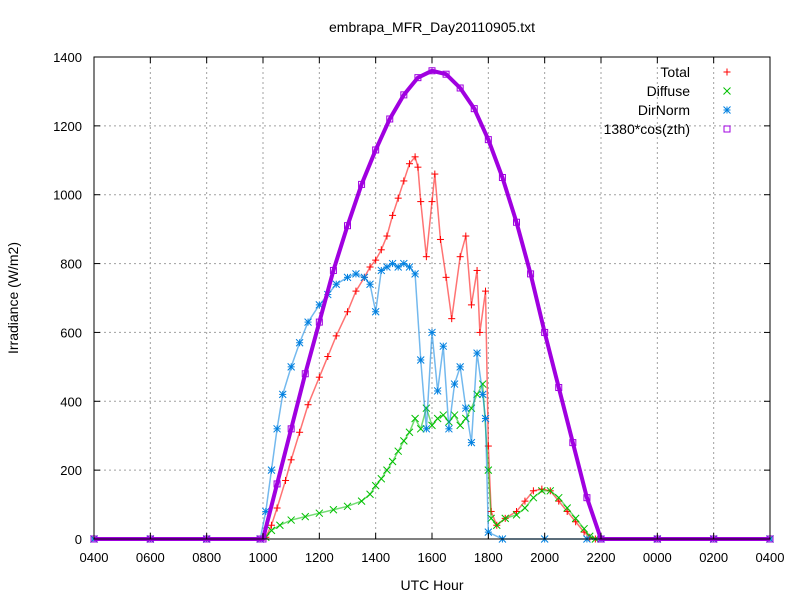  I want to click on x-tick-label: 0400, so click(770, 557).